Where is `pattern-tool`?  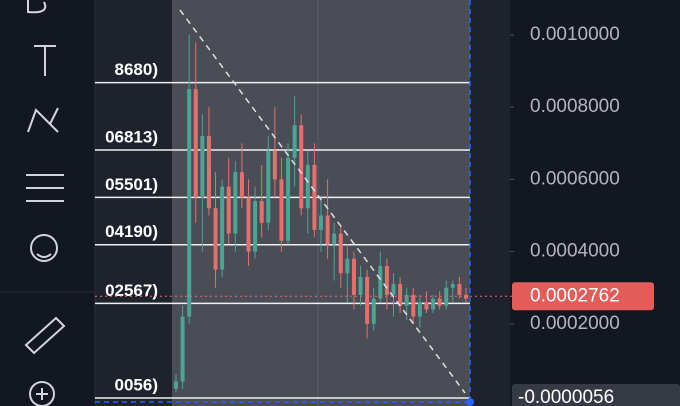 pattern-tool is located at coordinates (43, 120).